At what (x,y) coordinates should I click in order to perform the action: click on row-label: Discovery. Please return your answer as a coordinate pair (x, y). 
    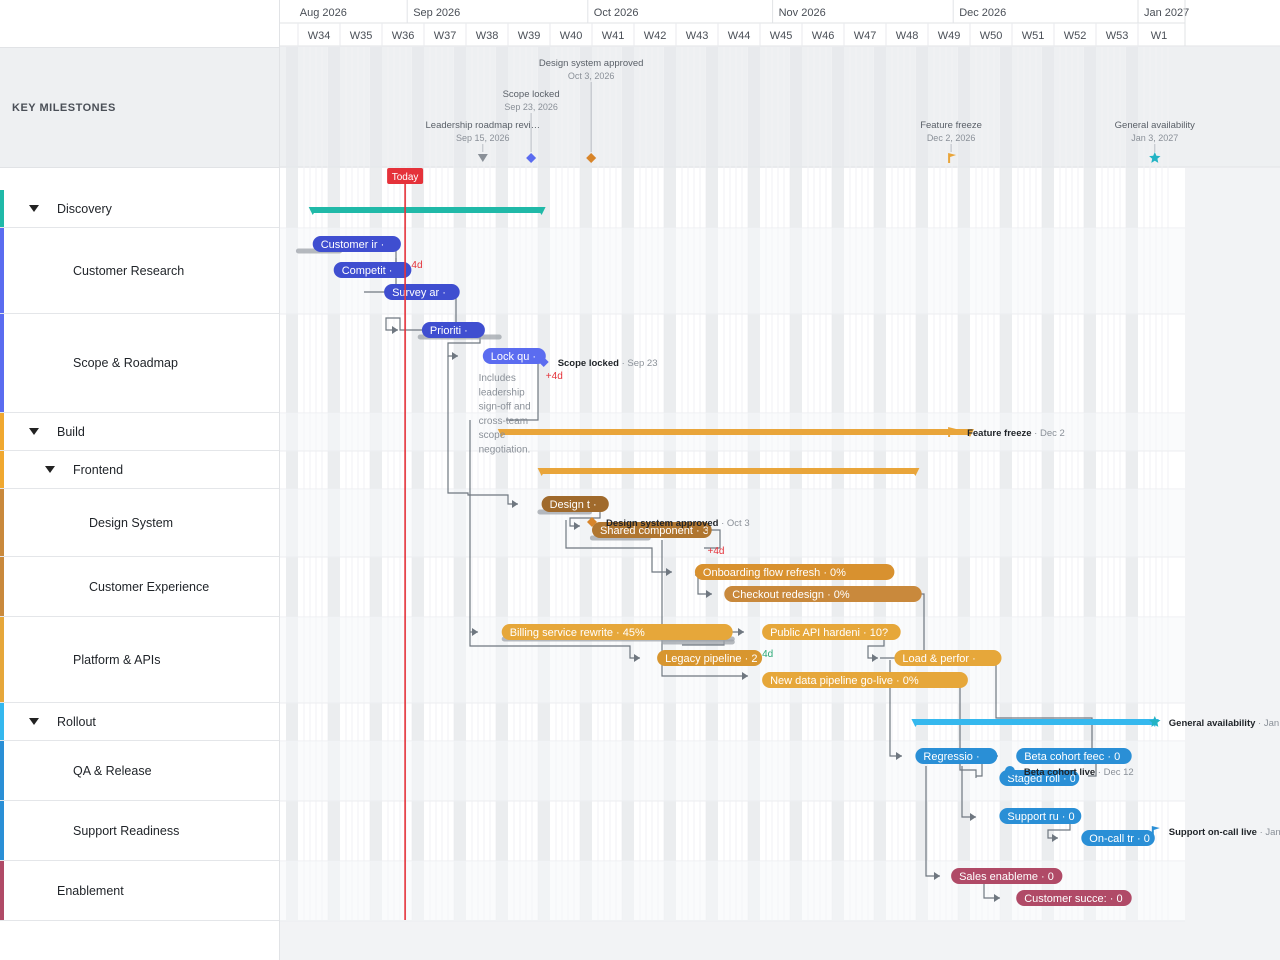
    Looking at the image, I should click on (84, 208).